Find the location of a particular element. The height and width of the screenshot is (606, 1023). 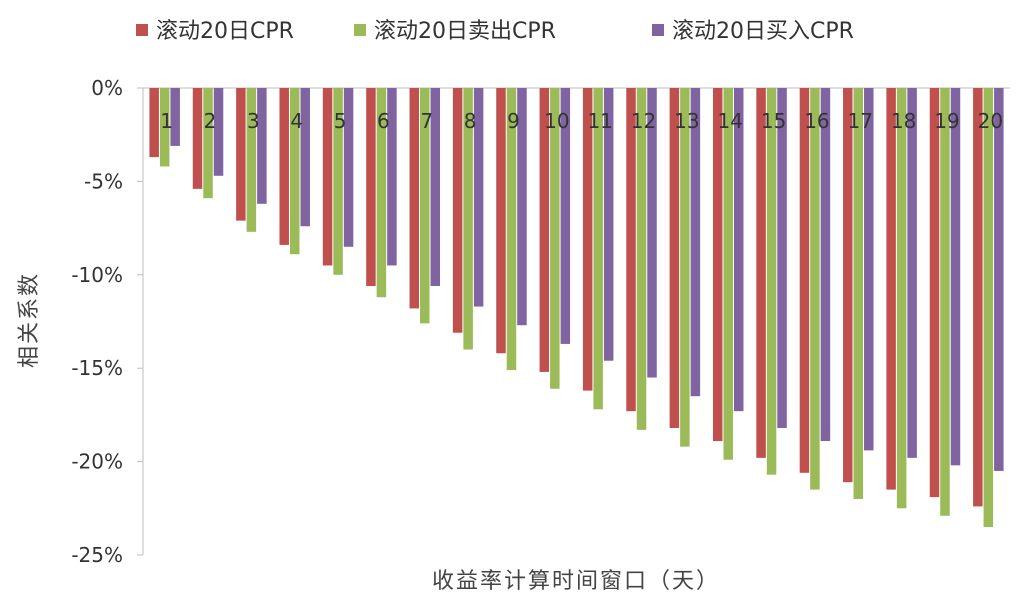

legend-label-2: 滚动20日卖出CPR is located at coordinates (465, 31).